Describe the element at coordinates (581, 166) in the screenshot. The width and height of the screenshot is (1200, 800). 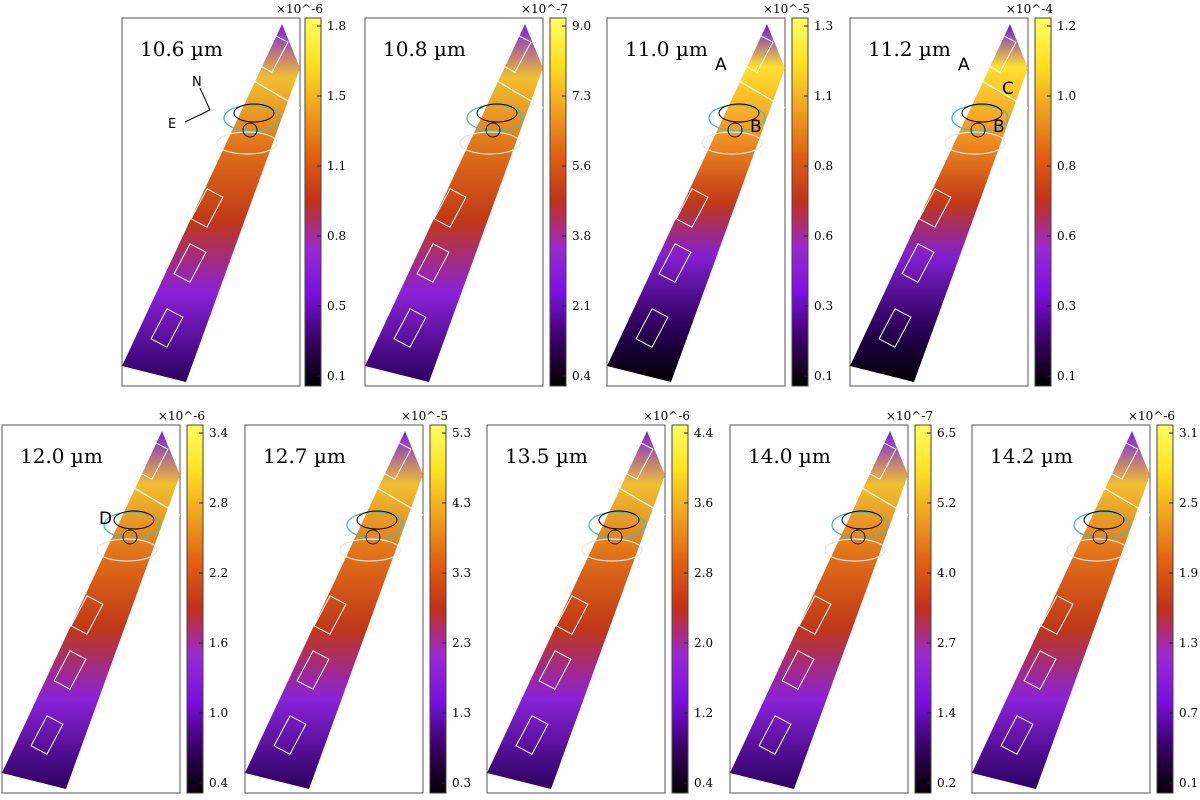
I see `colorbar-tick-label: 5.6` at that location.